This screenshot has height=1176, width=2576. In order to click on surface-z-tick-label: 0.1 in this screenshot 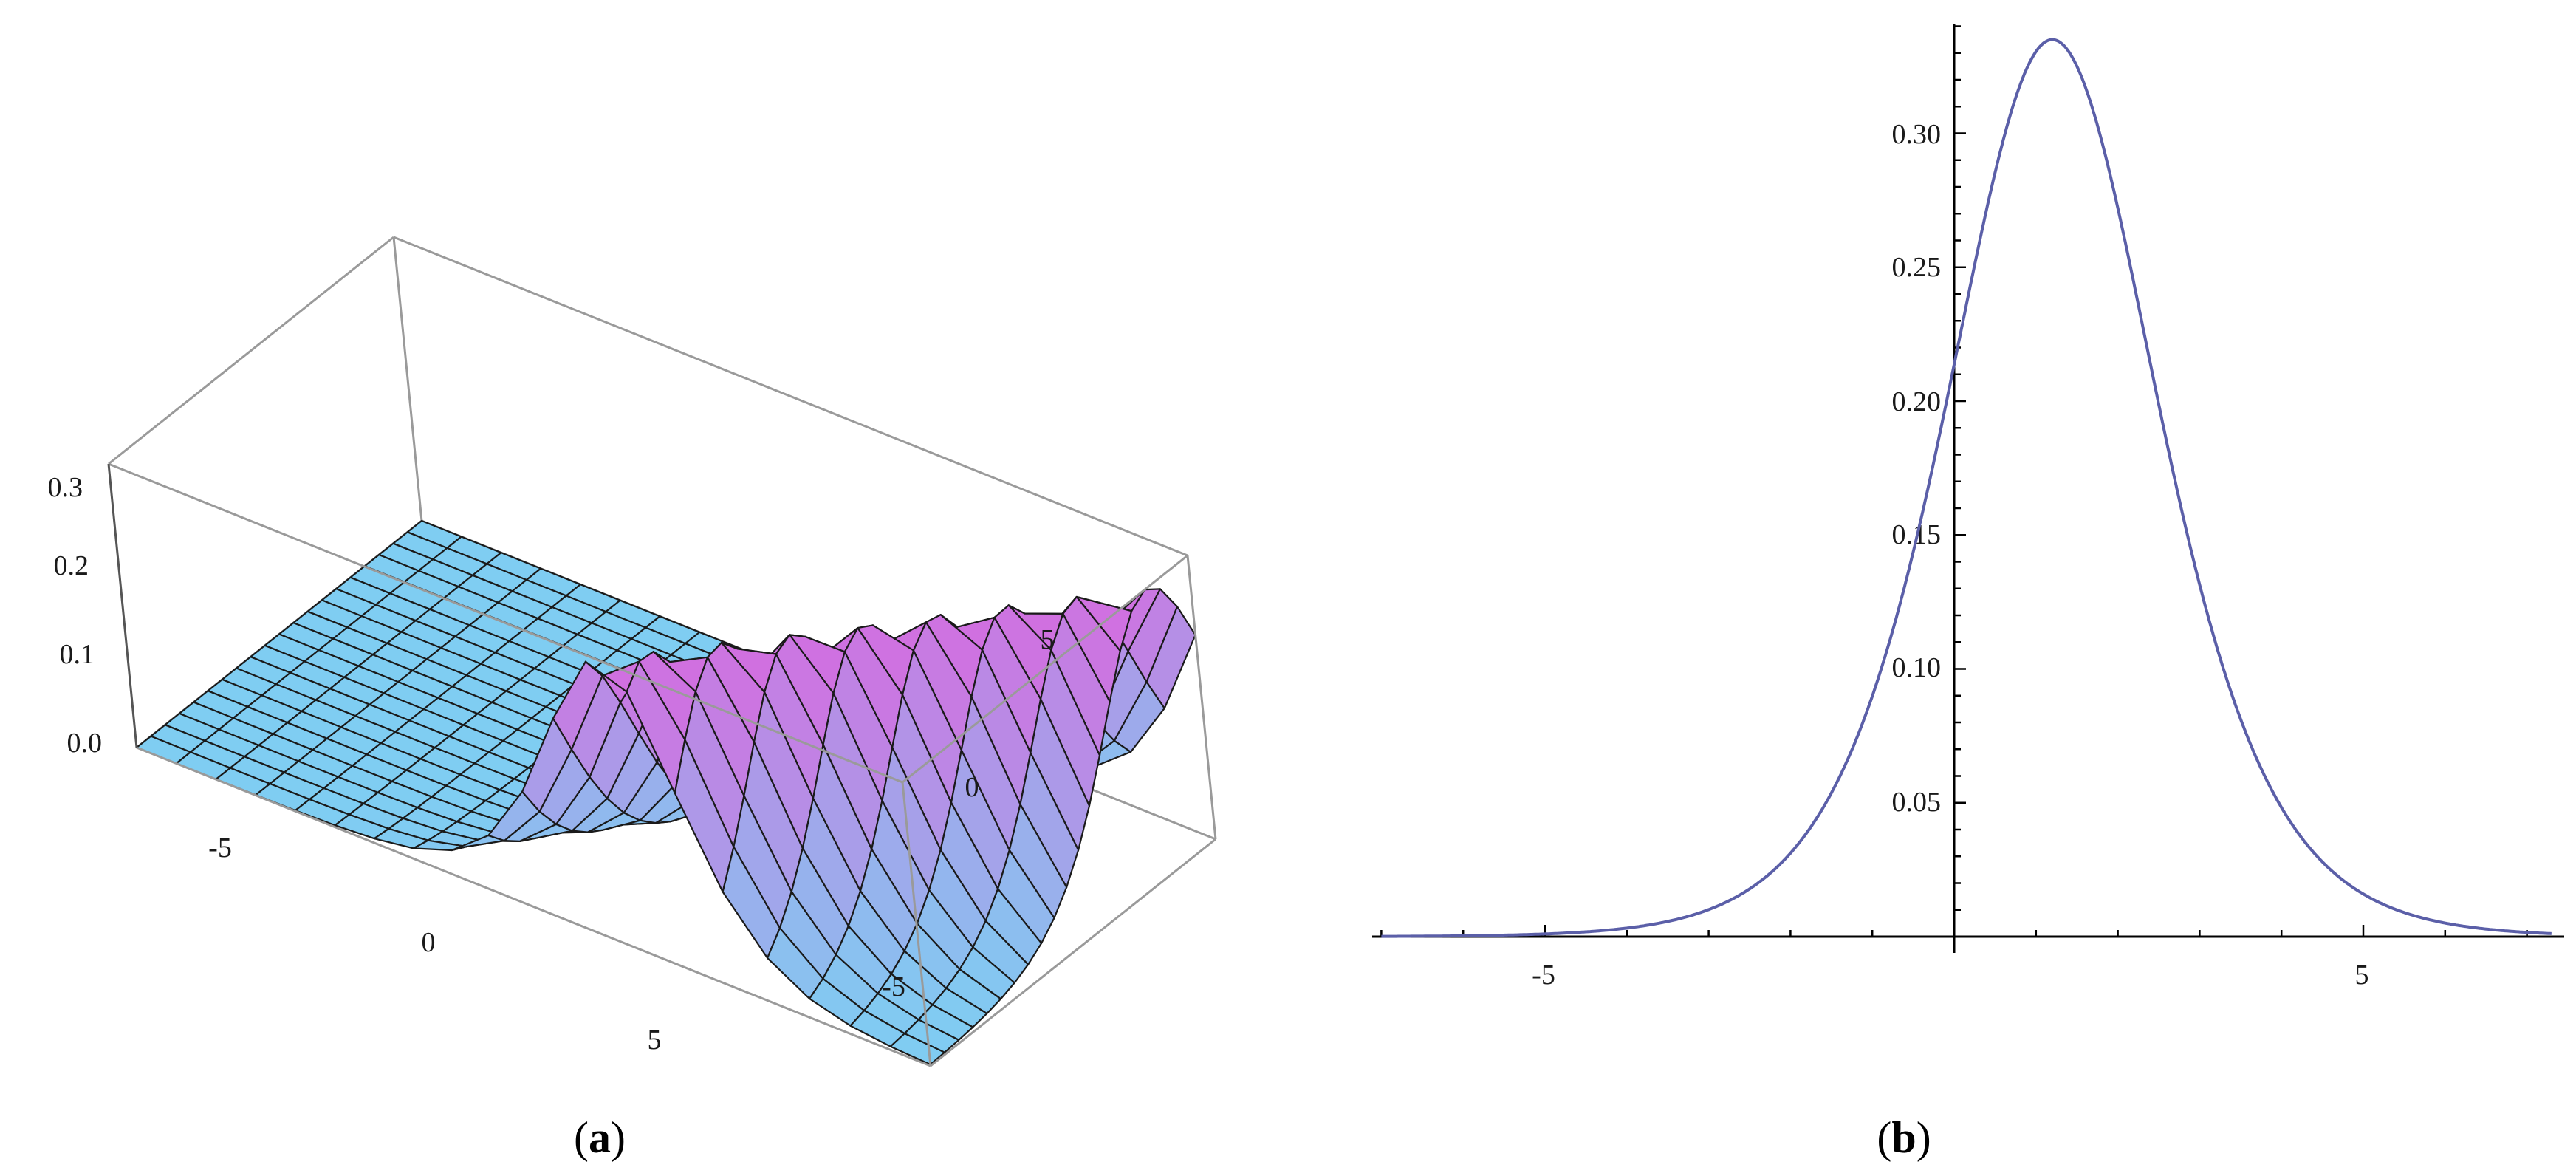, I will do `click(77, 654)`.